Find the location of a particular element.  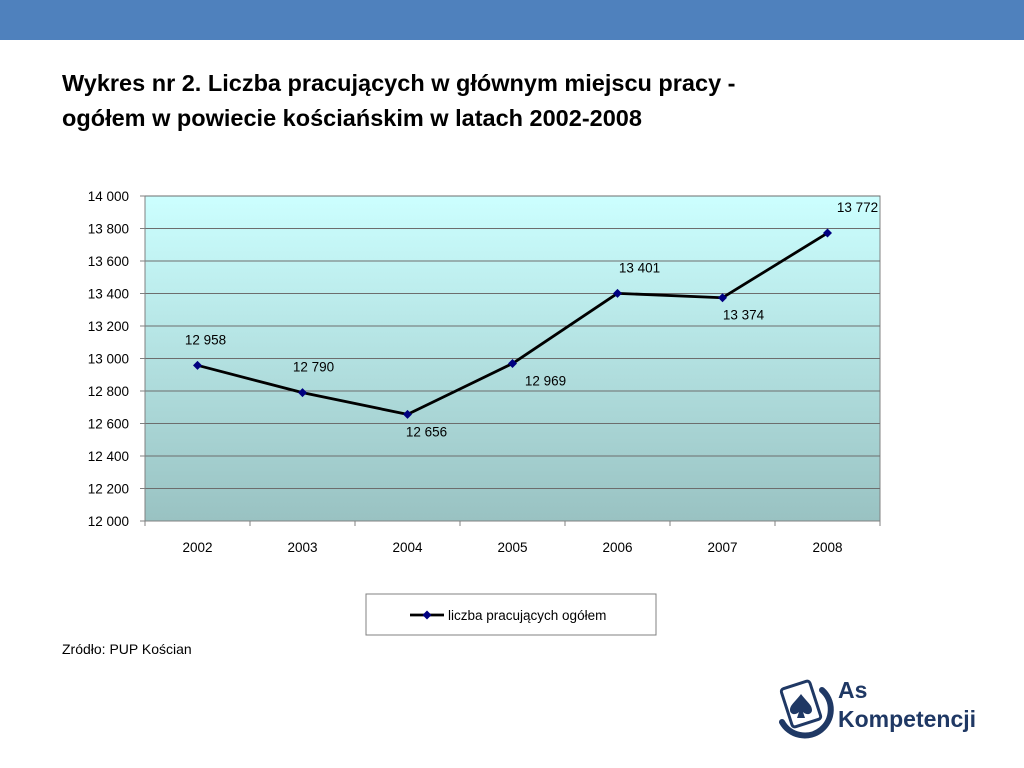

logo-line-1: As is located at coordinates (853, 690).